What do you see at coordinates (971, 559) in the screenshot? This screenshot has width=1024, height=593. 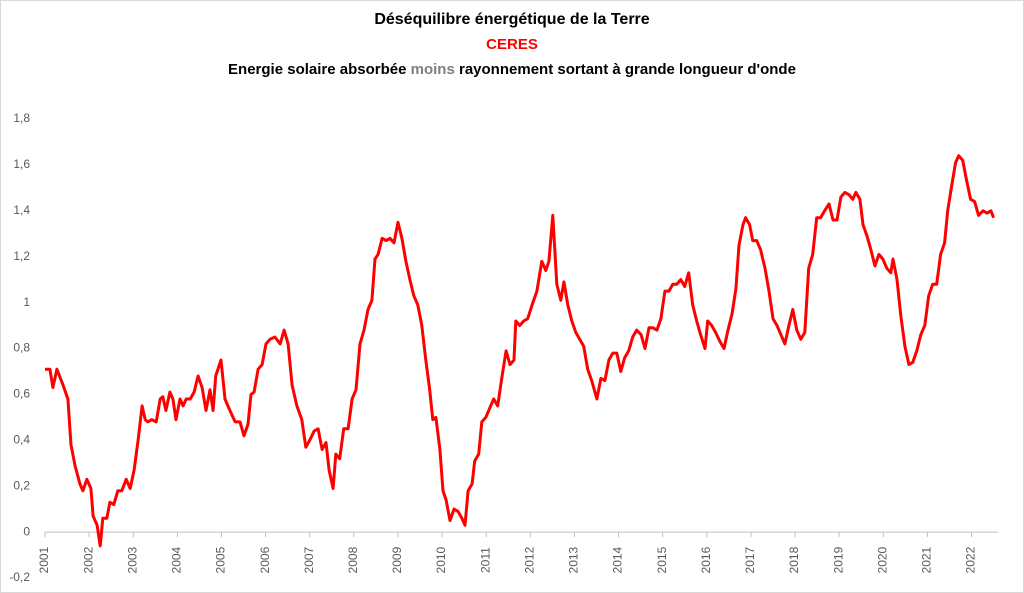 I see `x-tick-label: 2022` at bounding box center [971, 559].